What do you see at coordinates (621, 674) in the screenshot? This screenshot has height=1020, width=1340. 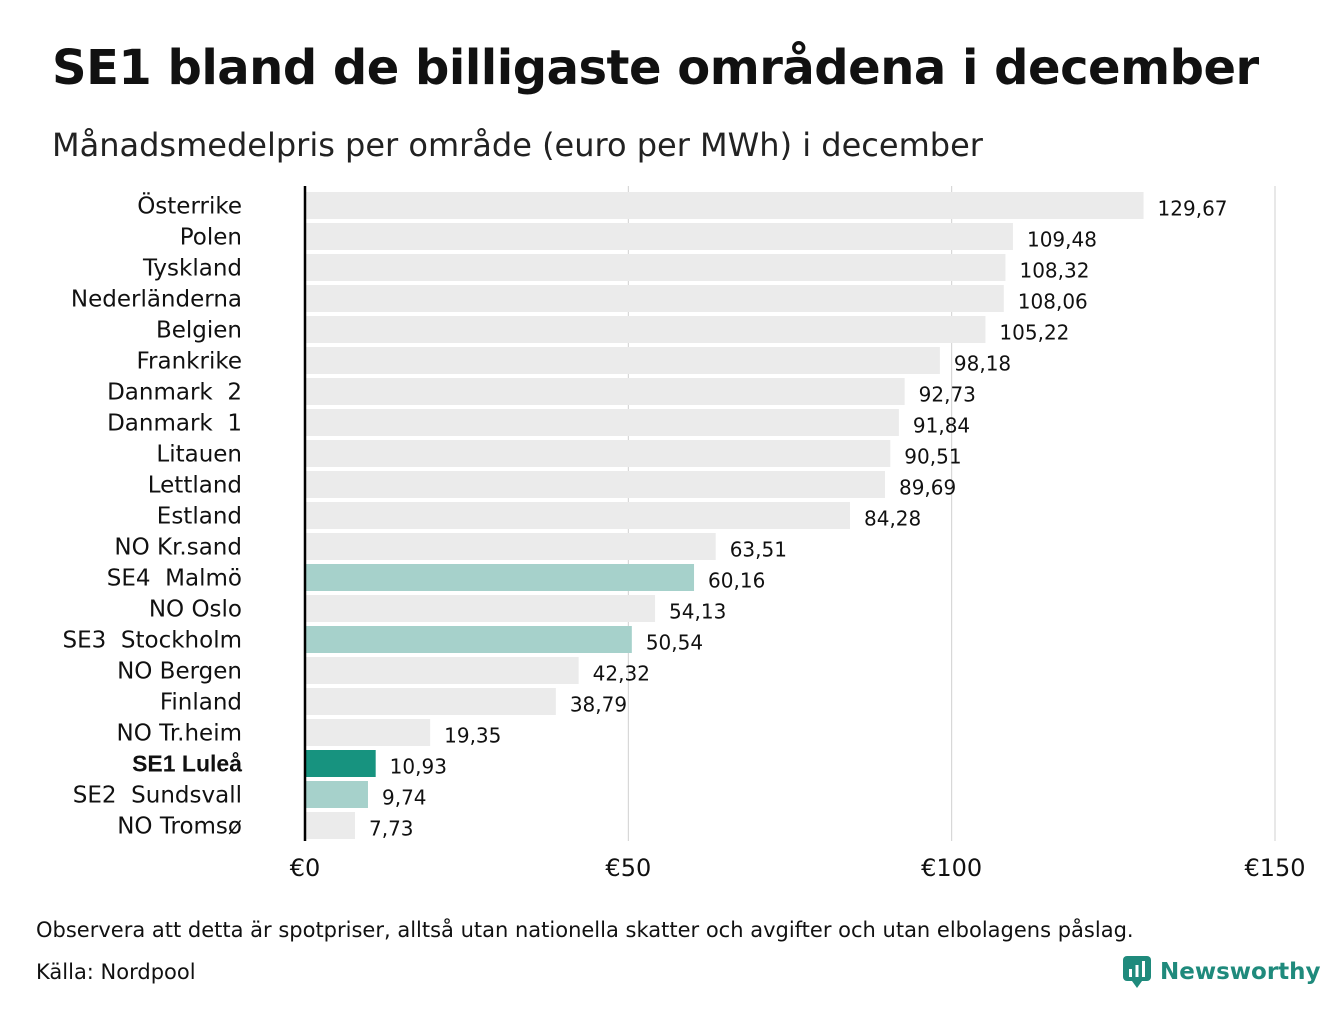 I see `data-label: 42,32` at bounding box center [621, 674].